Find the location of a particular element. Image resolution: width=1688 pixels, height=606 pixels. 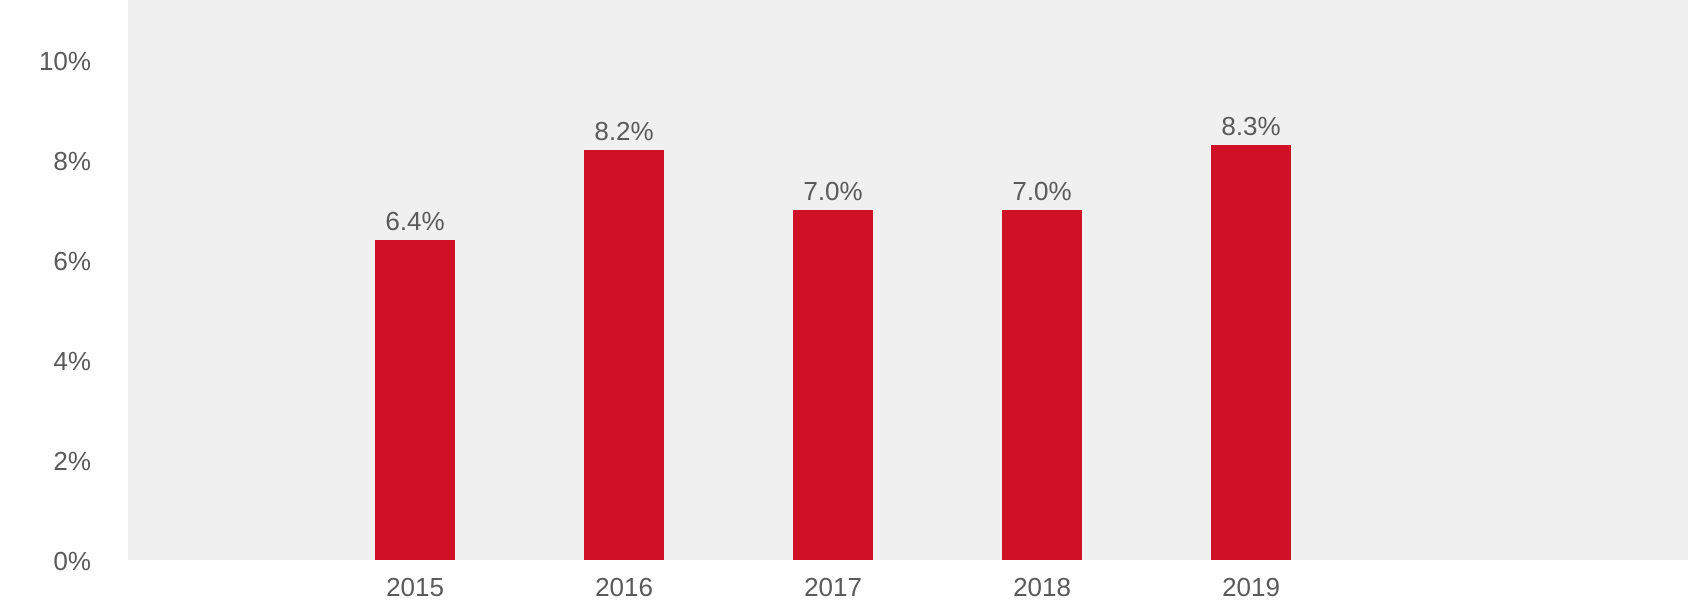

bar-2015 is located at coordinates (415, 400).